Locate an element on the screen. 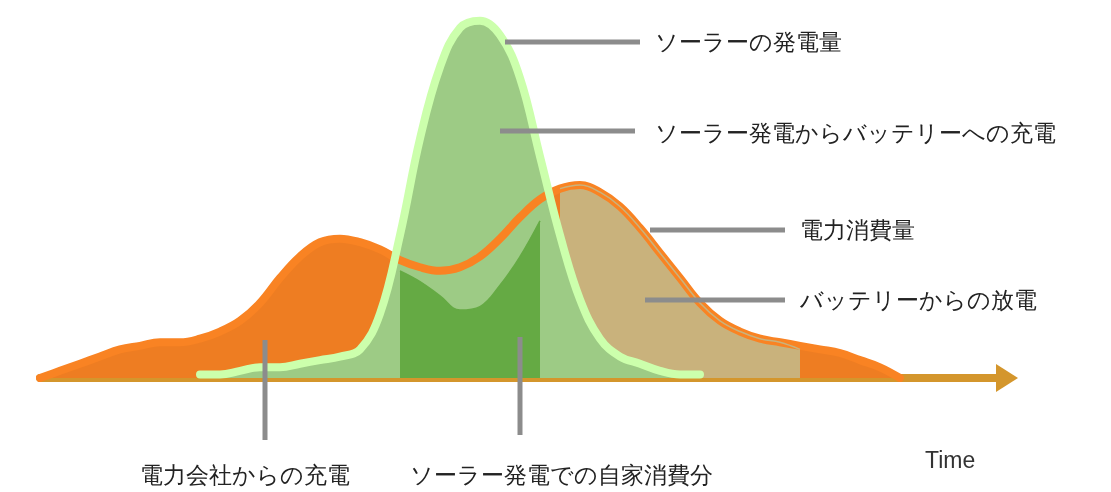  text: 電力会社からの充電 is located at coordinates (245, 475).